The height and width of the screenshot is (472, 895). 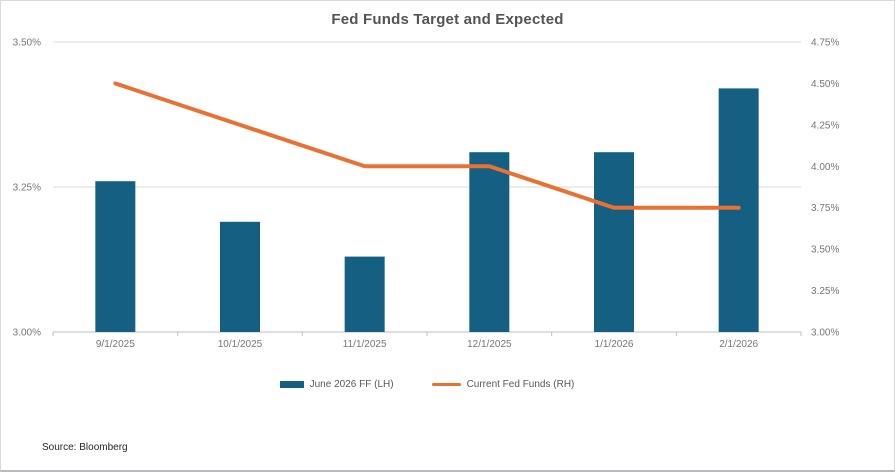 I want to click on x-axis-label: 1/1/2026, so click(x=614, y=344).